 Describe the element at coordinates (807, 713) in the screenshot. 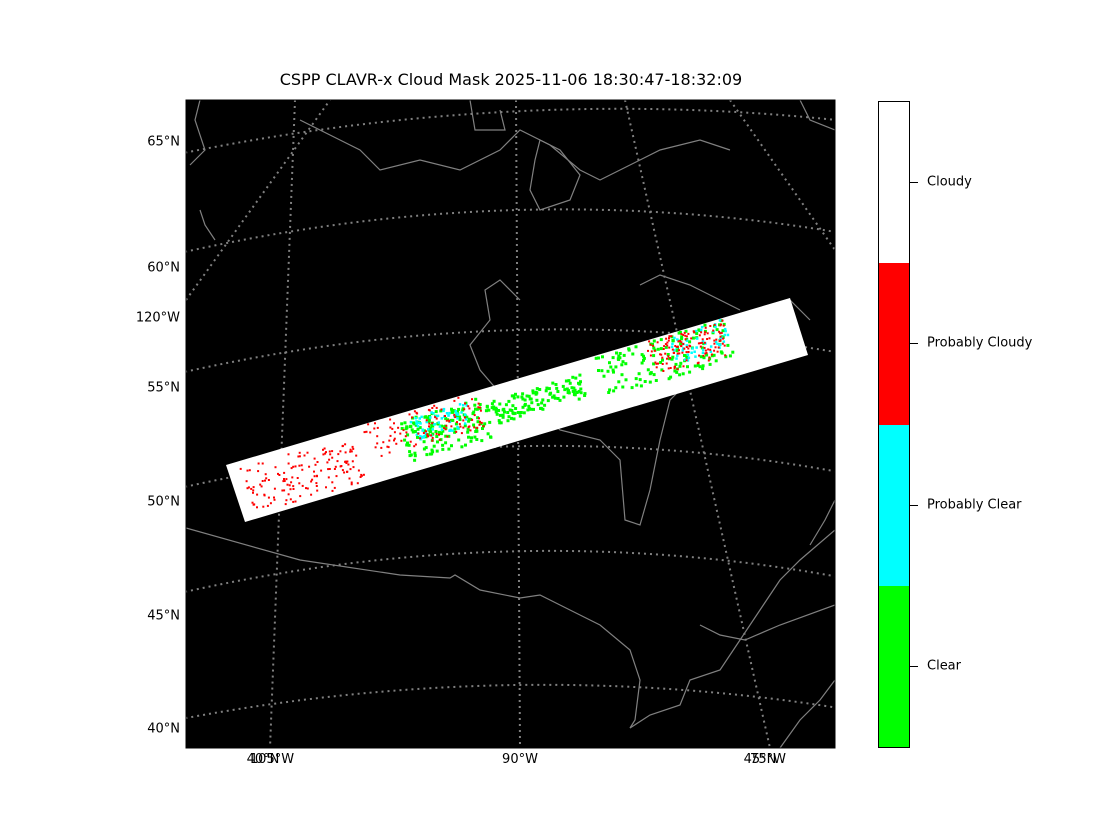

I see `coastline-east-coast` at that location.